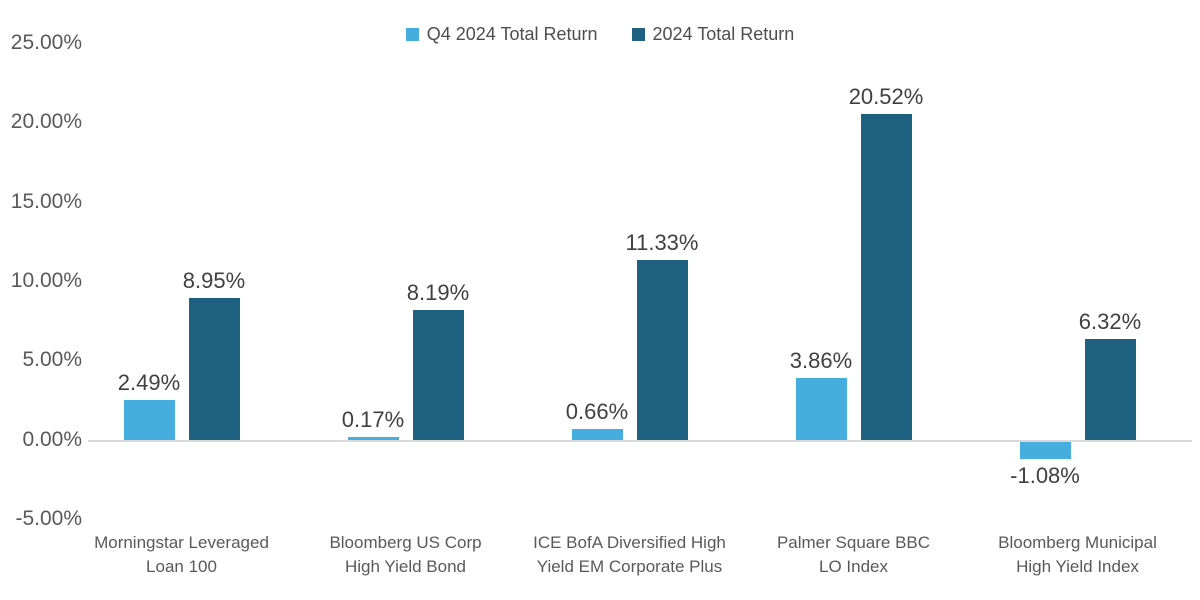  I want to click on y-axis-tick-label: 25.00%, so click(46, 42).